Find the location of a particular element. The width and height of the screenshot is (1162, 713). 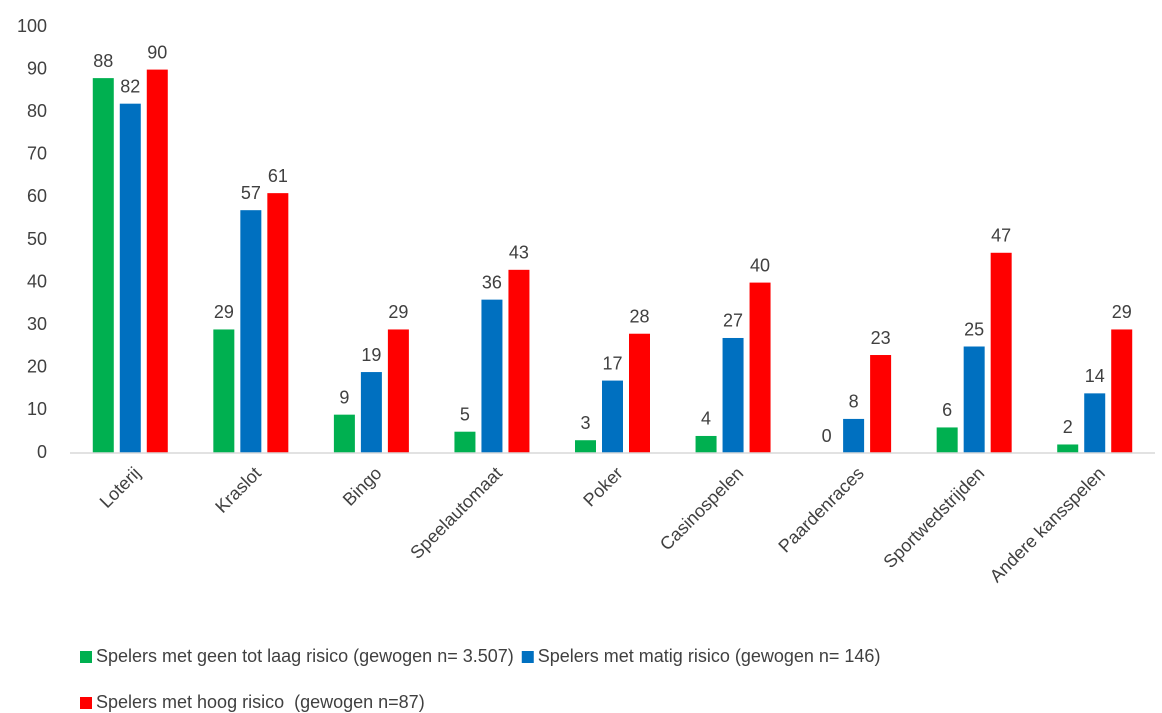

y-tick-label: 60 is located at coordinates (37, 196).